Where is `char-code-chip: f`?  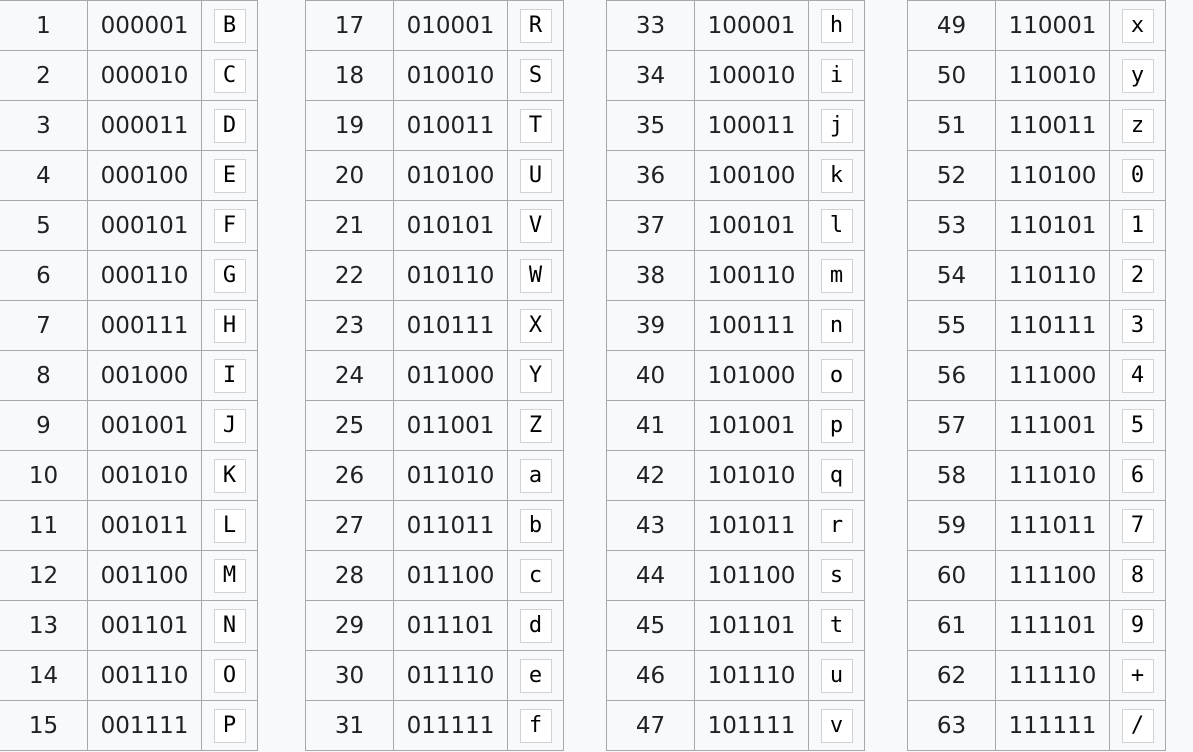 char-code-chip: f is located at coordinates (535, 725).